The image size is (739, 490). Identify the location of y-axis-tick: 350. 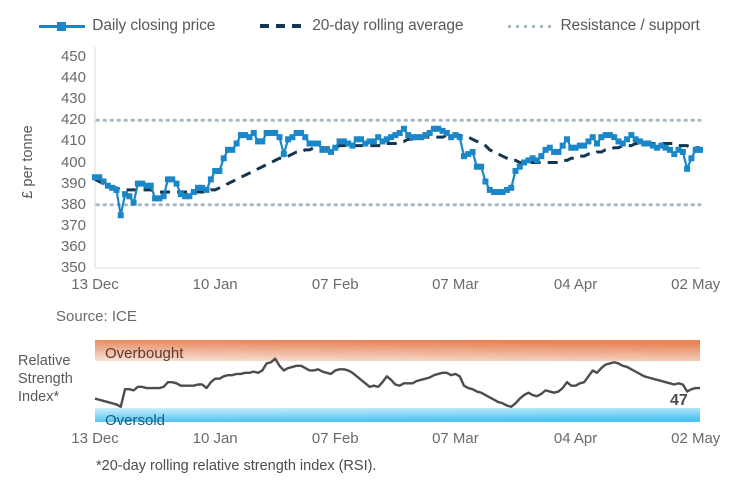
(73, 267).